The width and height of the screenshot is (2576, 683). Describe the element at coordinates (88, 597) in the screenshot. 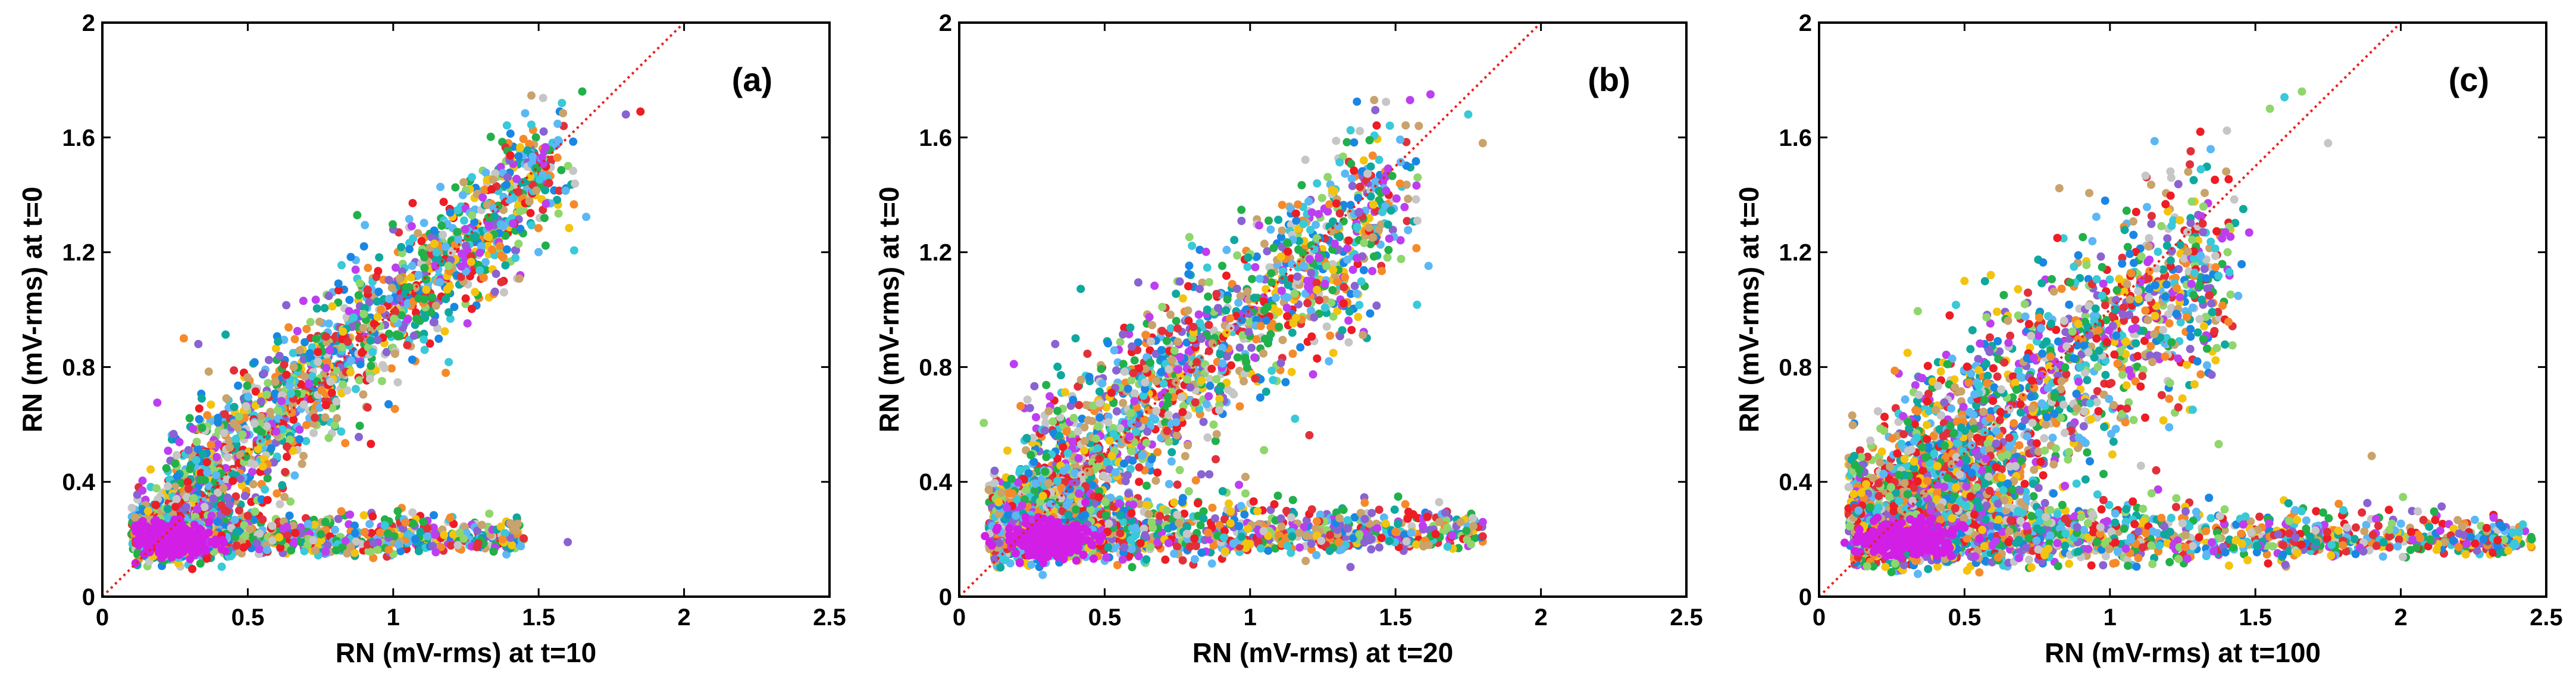

I see `y-tick-label: 0` at that location.